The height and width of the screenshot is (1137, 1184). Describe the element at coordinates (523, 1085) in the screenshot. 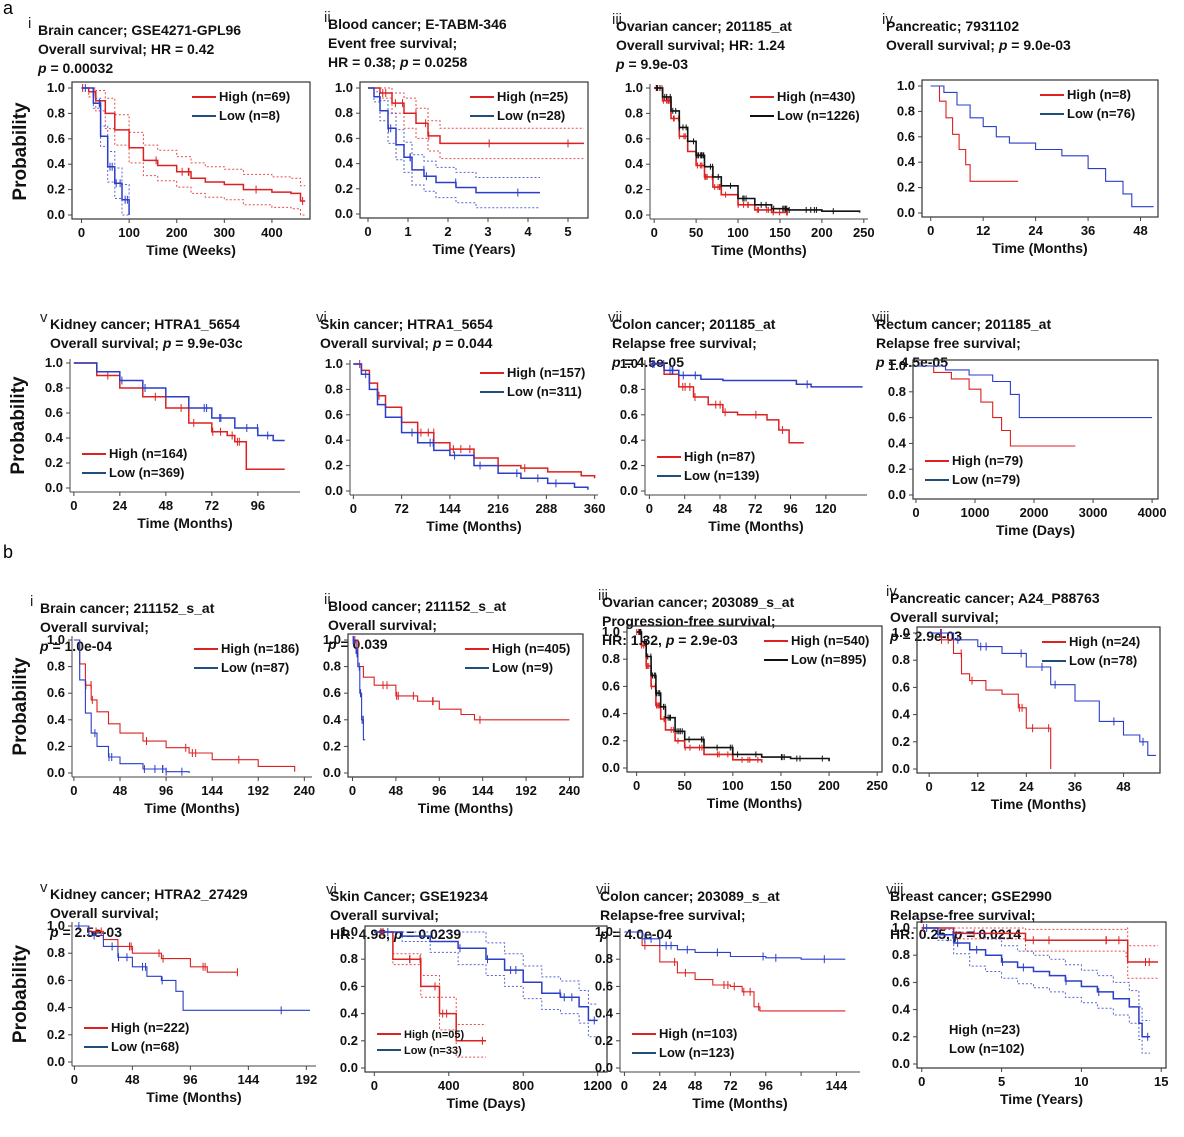

I see `x-tick-label: 800` at that location.